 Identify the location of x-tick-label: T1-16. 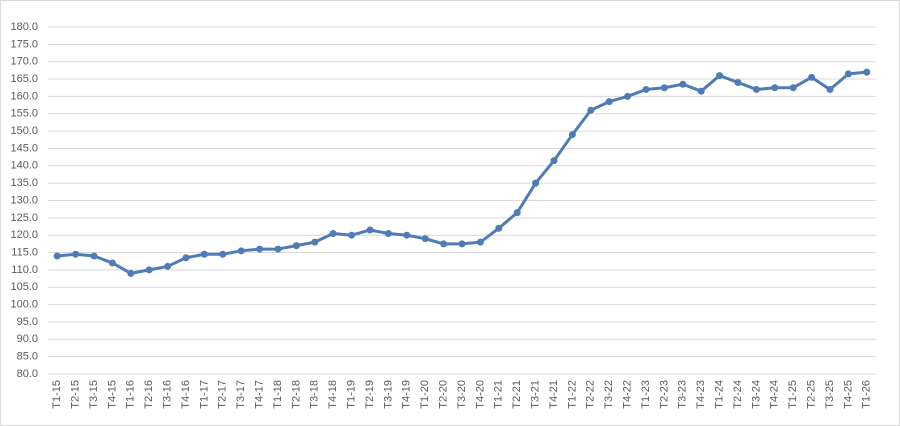
(131, 394).